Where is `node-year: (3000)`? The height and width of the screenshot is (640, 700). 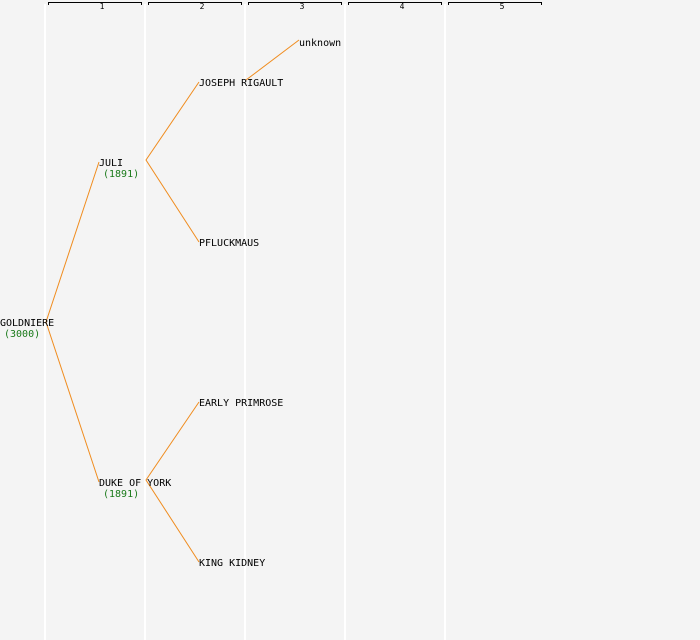
node-year: (3000) is located at coordinates (22, 334).